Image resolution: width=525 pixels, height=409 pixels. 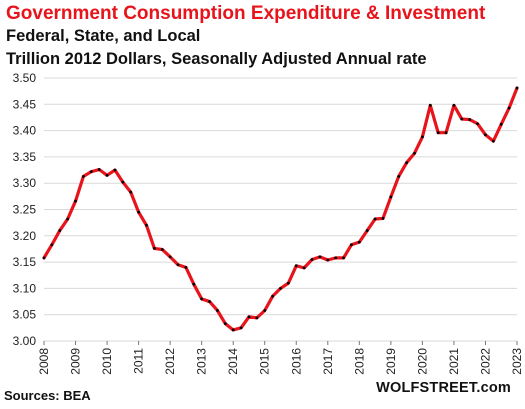 I want to click on x-tick-label: 2008, so click(x=44, y=361).